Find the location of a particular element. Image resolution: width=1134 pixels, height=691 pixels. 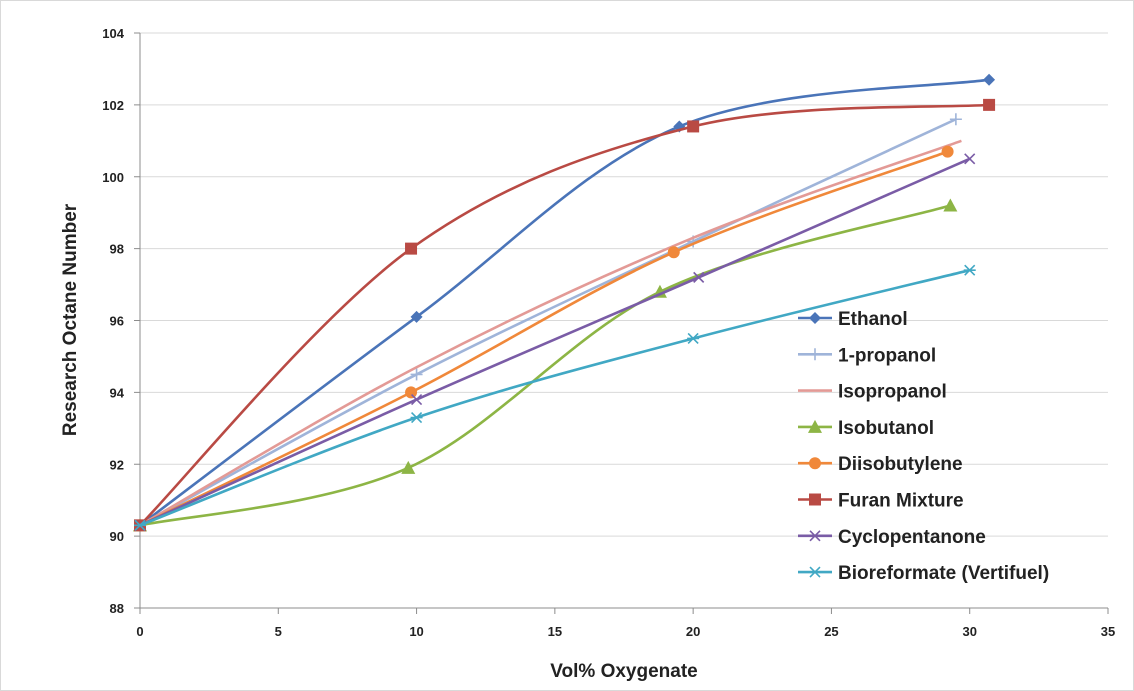

legend-label: Diisobutylene is located at coordinates (900, 464).